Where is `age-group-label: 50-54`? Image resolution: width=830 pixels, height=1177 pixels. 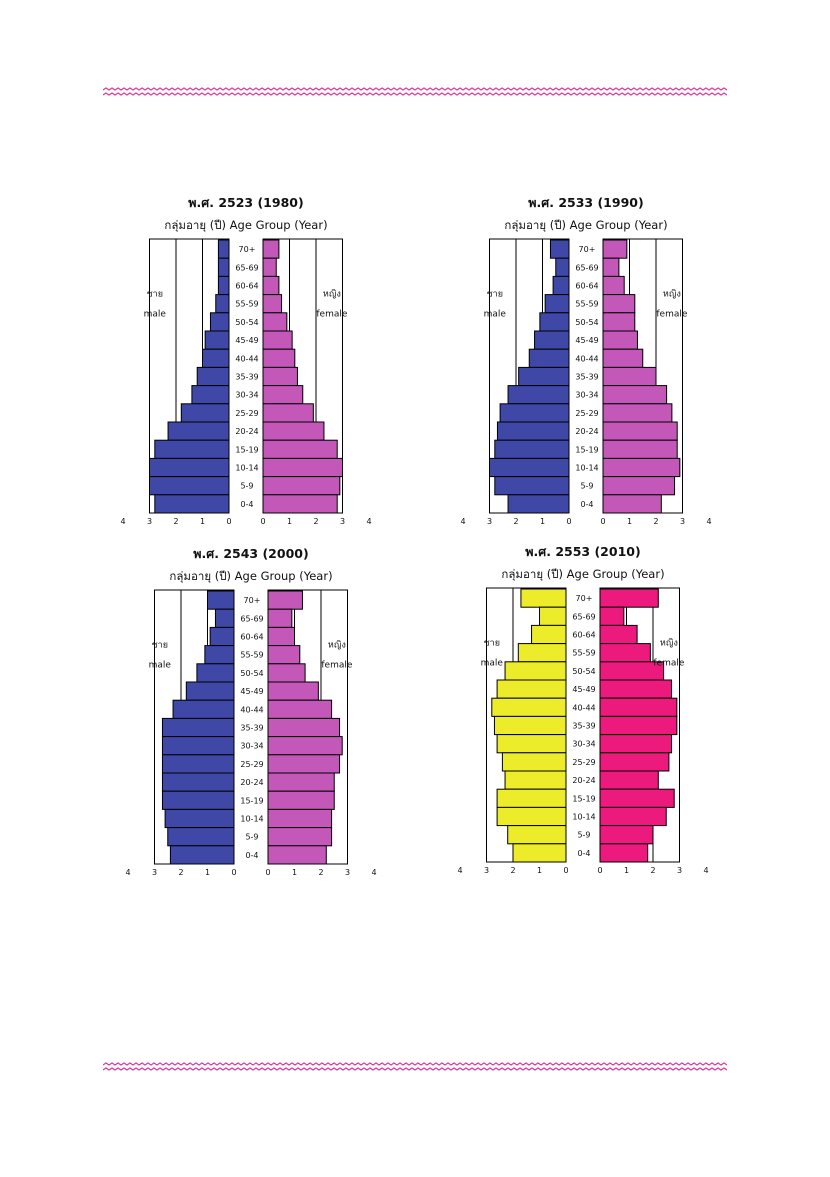 age-group-label: 50-54 is located at coordinates (583, 671).